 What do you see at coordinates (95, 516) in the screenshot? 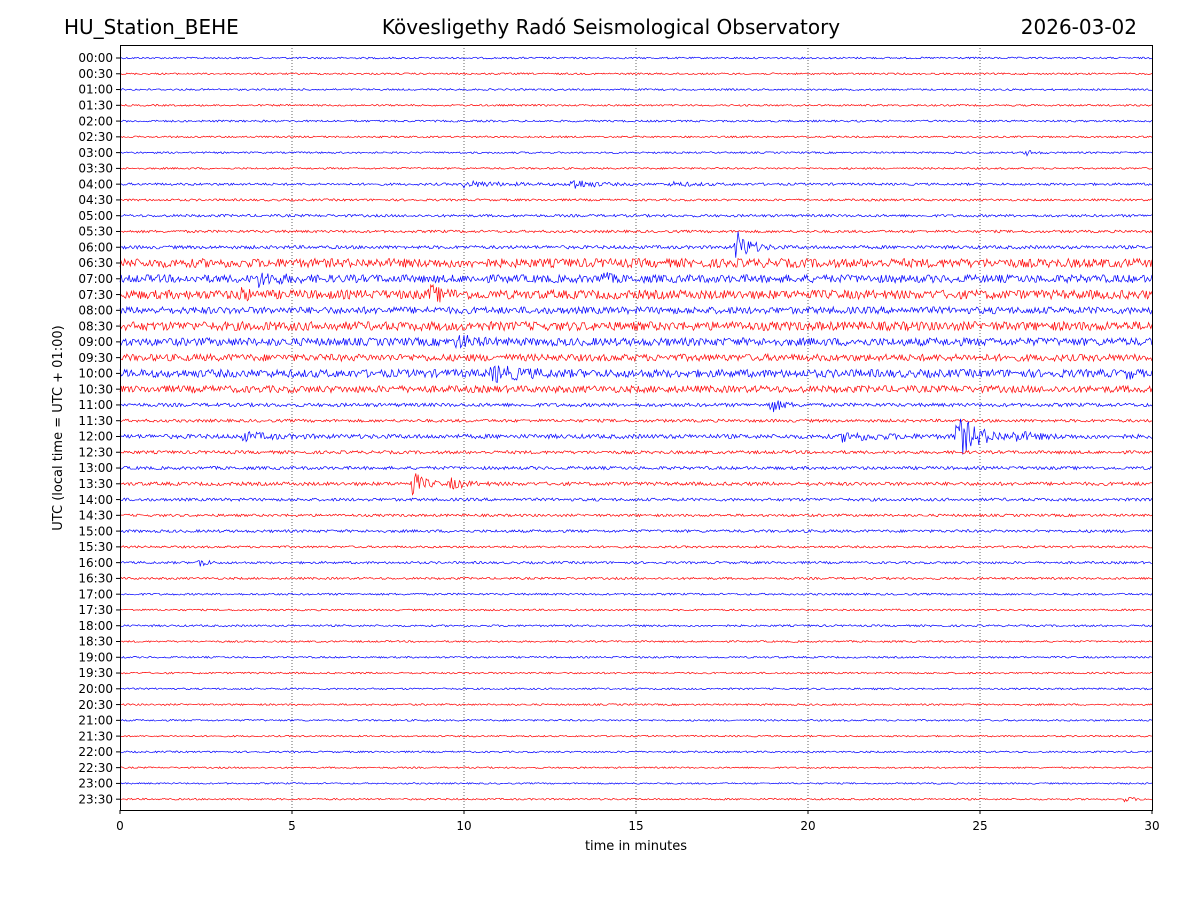
I see `y-tick-label: 14:30` at bounding box center [95, 516].